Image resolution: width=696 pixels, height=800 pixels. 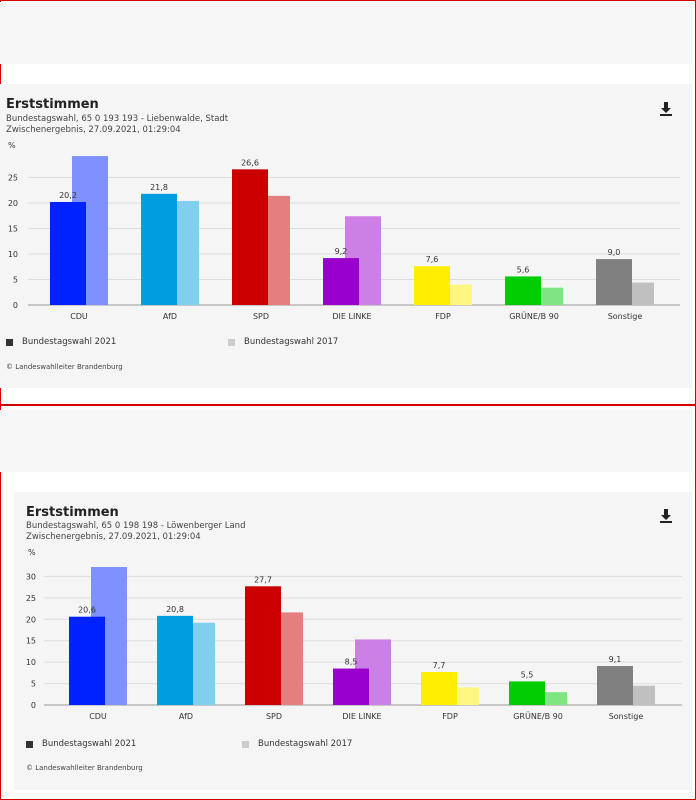 What do you see at coordinates (68, 195) in the screenshot?
I see `data-label: 20,2` at bounding box center [68, 195].